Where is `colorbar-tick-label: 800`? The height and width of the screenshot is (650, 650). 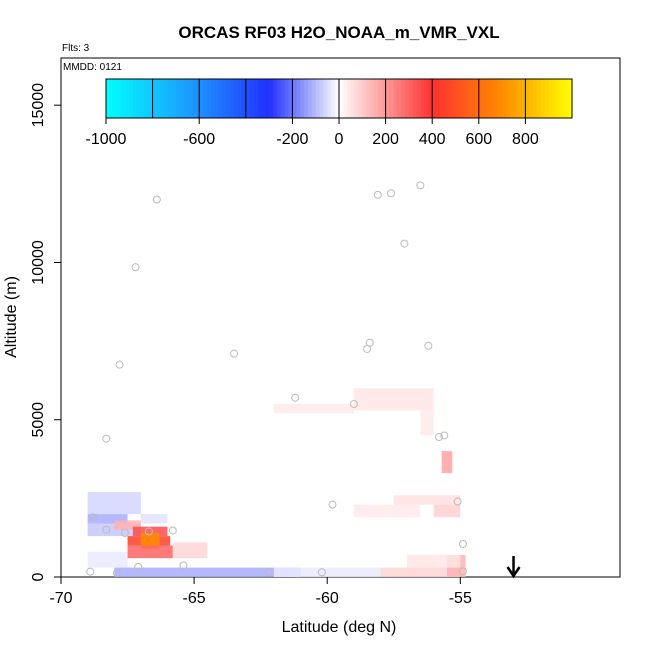
colorbar-tick-label: 800 is located at coordinates (525, 139).